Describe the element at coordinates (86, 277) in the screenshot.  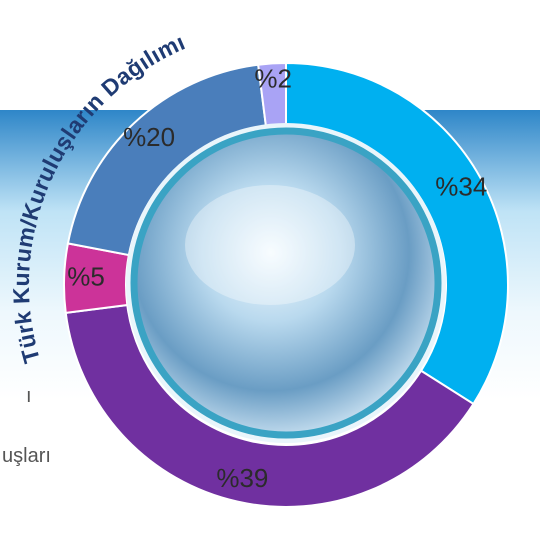
I see `data-label: %5` at that location.